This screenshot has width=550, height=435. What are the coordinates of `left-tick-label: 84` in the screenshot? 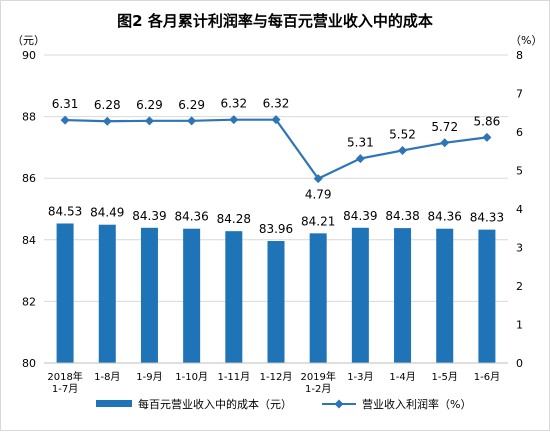 It's located at (29, 240).